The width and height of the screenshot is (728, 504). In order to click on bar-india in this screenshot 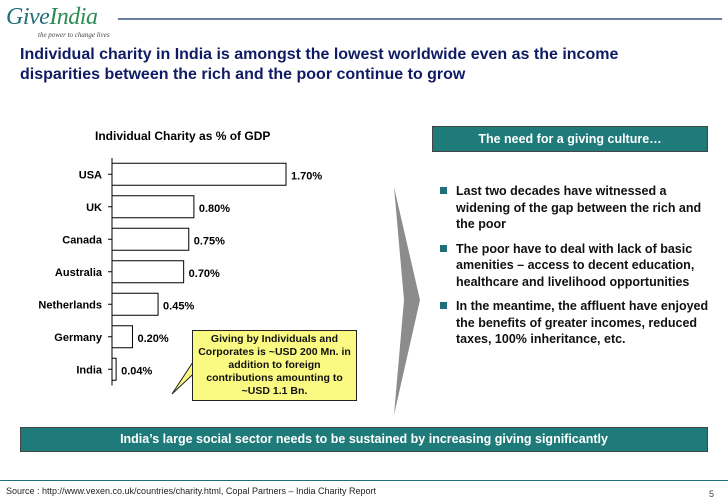, I will do `click(114, 369)`.